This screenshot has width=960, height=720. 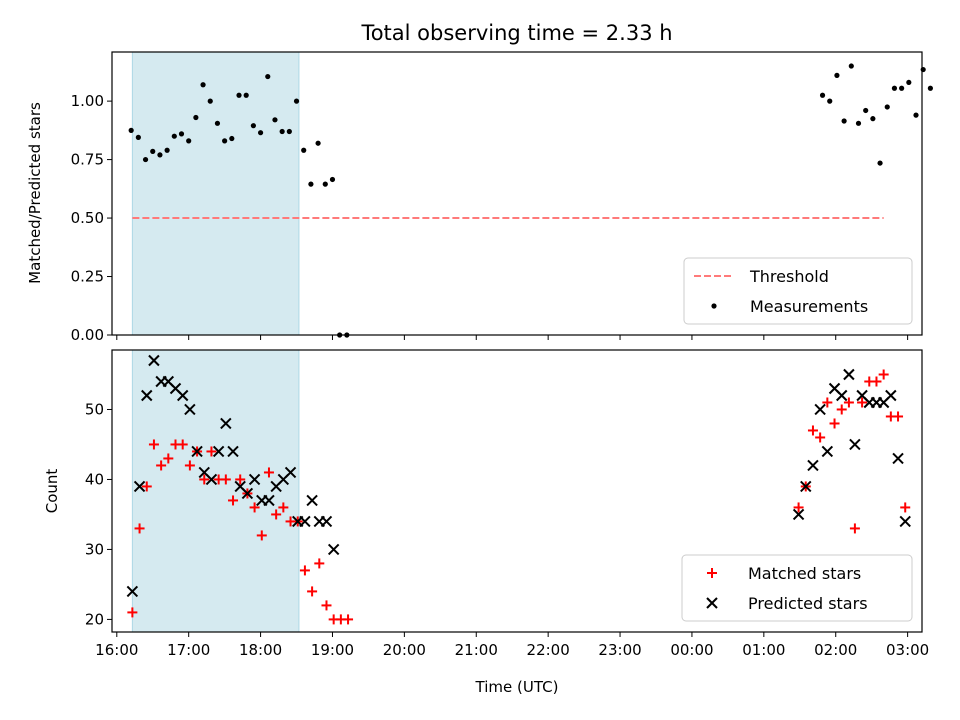 I want to click on y-tick-label: 20, so click(x=94, y=619).